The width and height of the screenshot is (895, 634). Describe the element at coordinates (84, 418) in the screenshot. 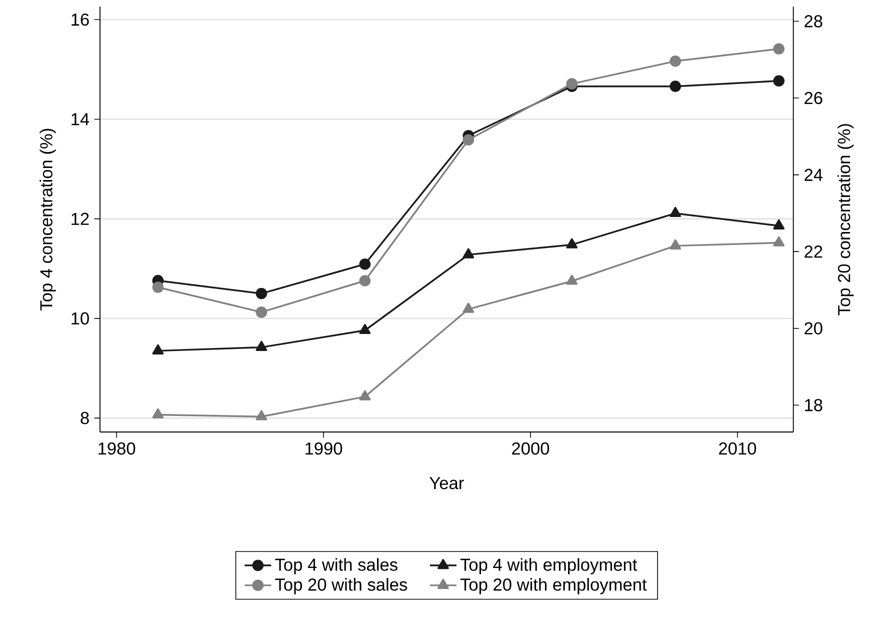

I see `y-tick-label: 8` at that location.